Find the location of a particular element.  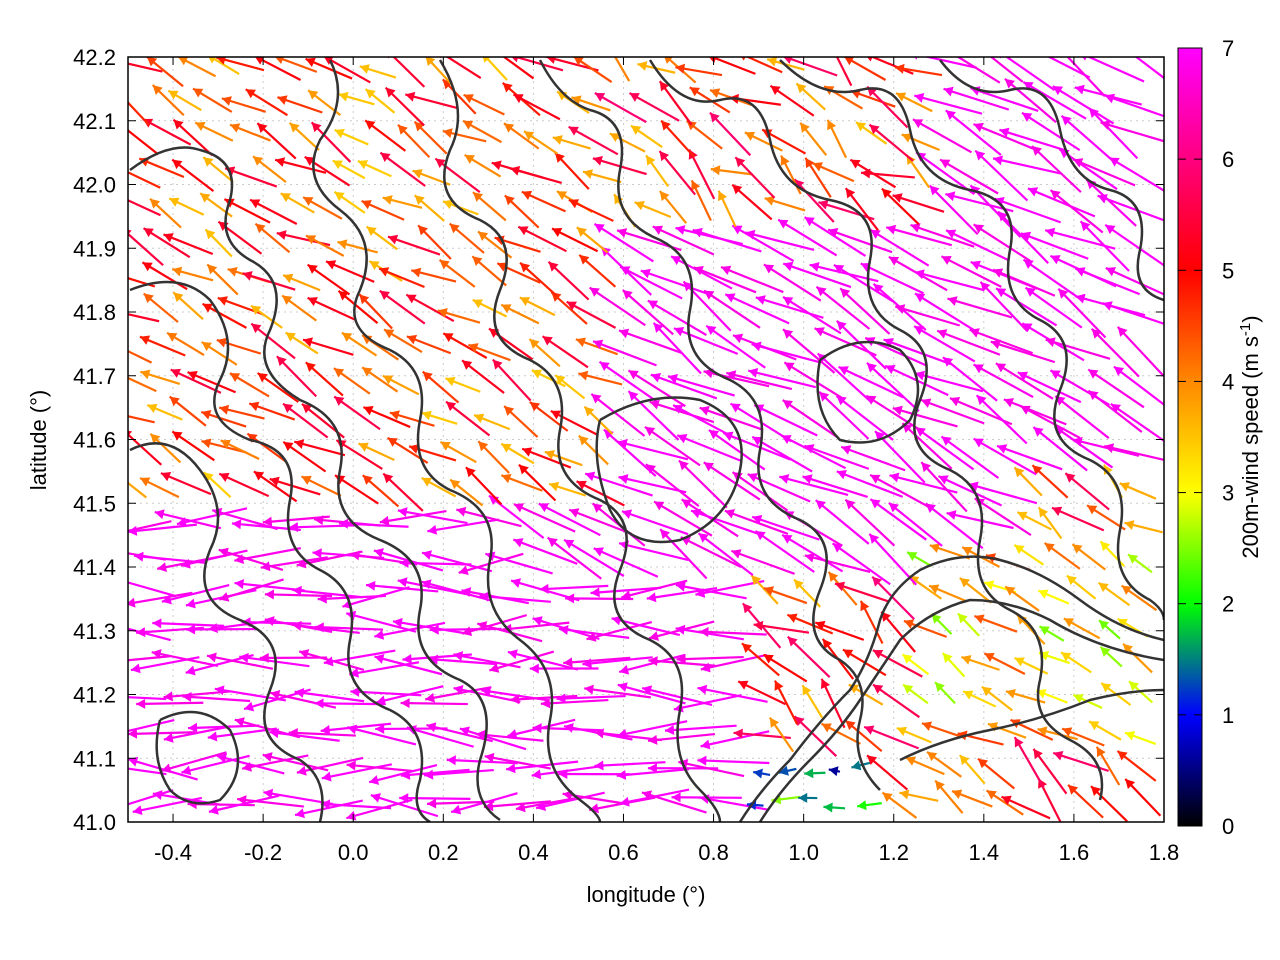

x-tick-label: 0.6 is located at coordinates (623, 852).